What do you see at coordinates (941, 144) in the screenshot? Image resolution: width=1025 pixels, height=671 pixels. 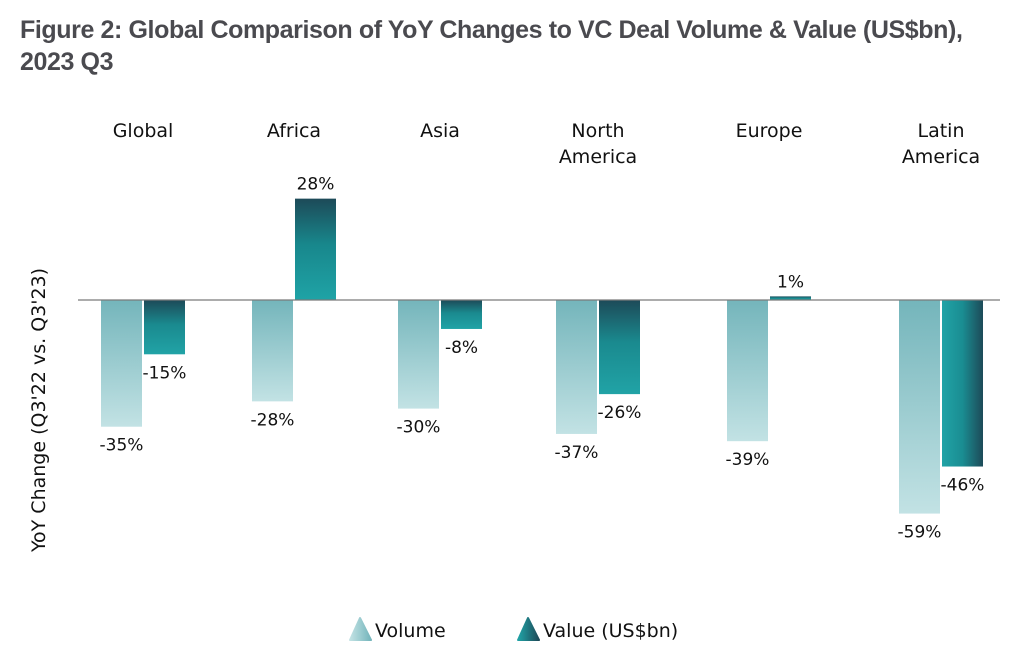 I see `category-label-latin-america: Latin America` at bounding box center [941, 144].